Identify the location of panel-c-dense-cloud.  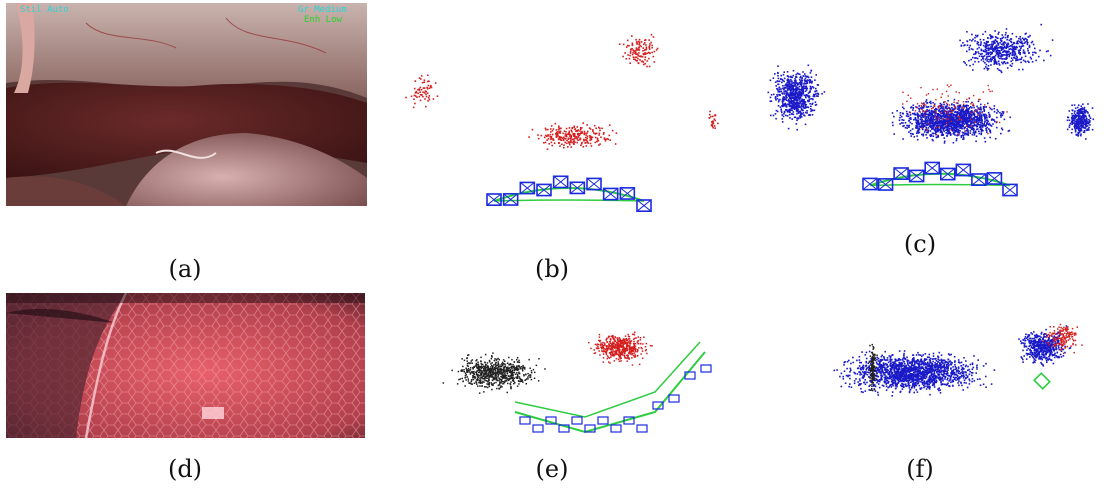
(925, 105).